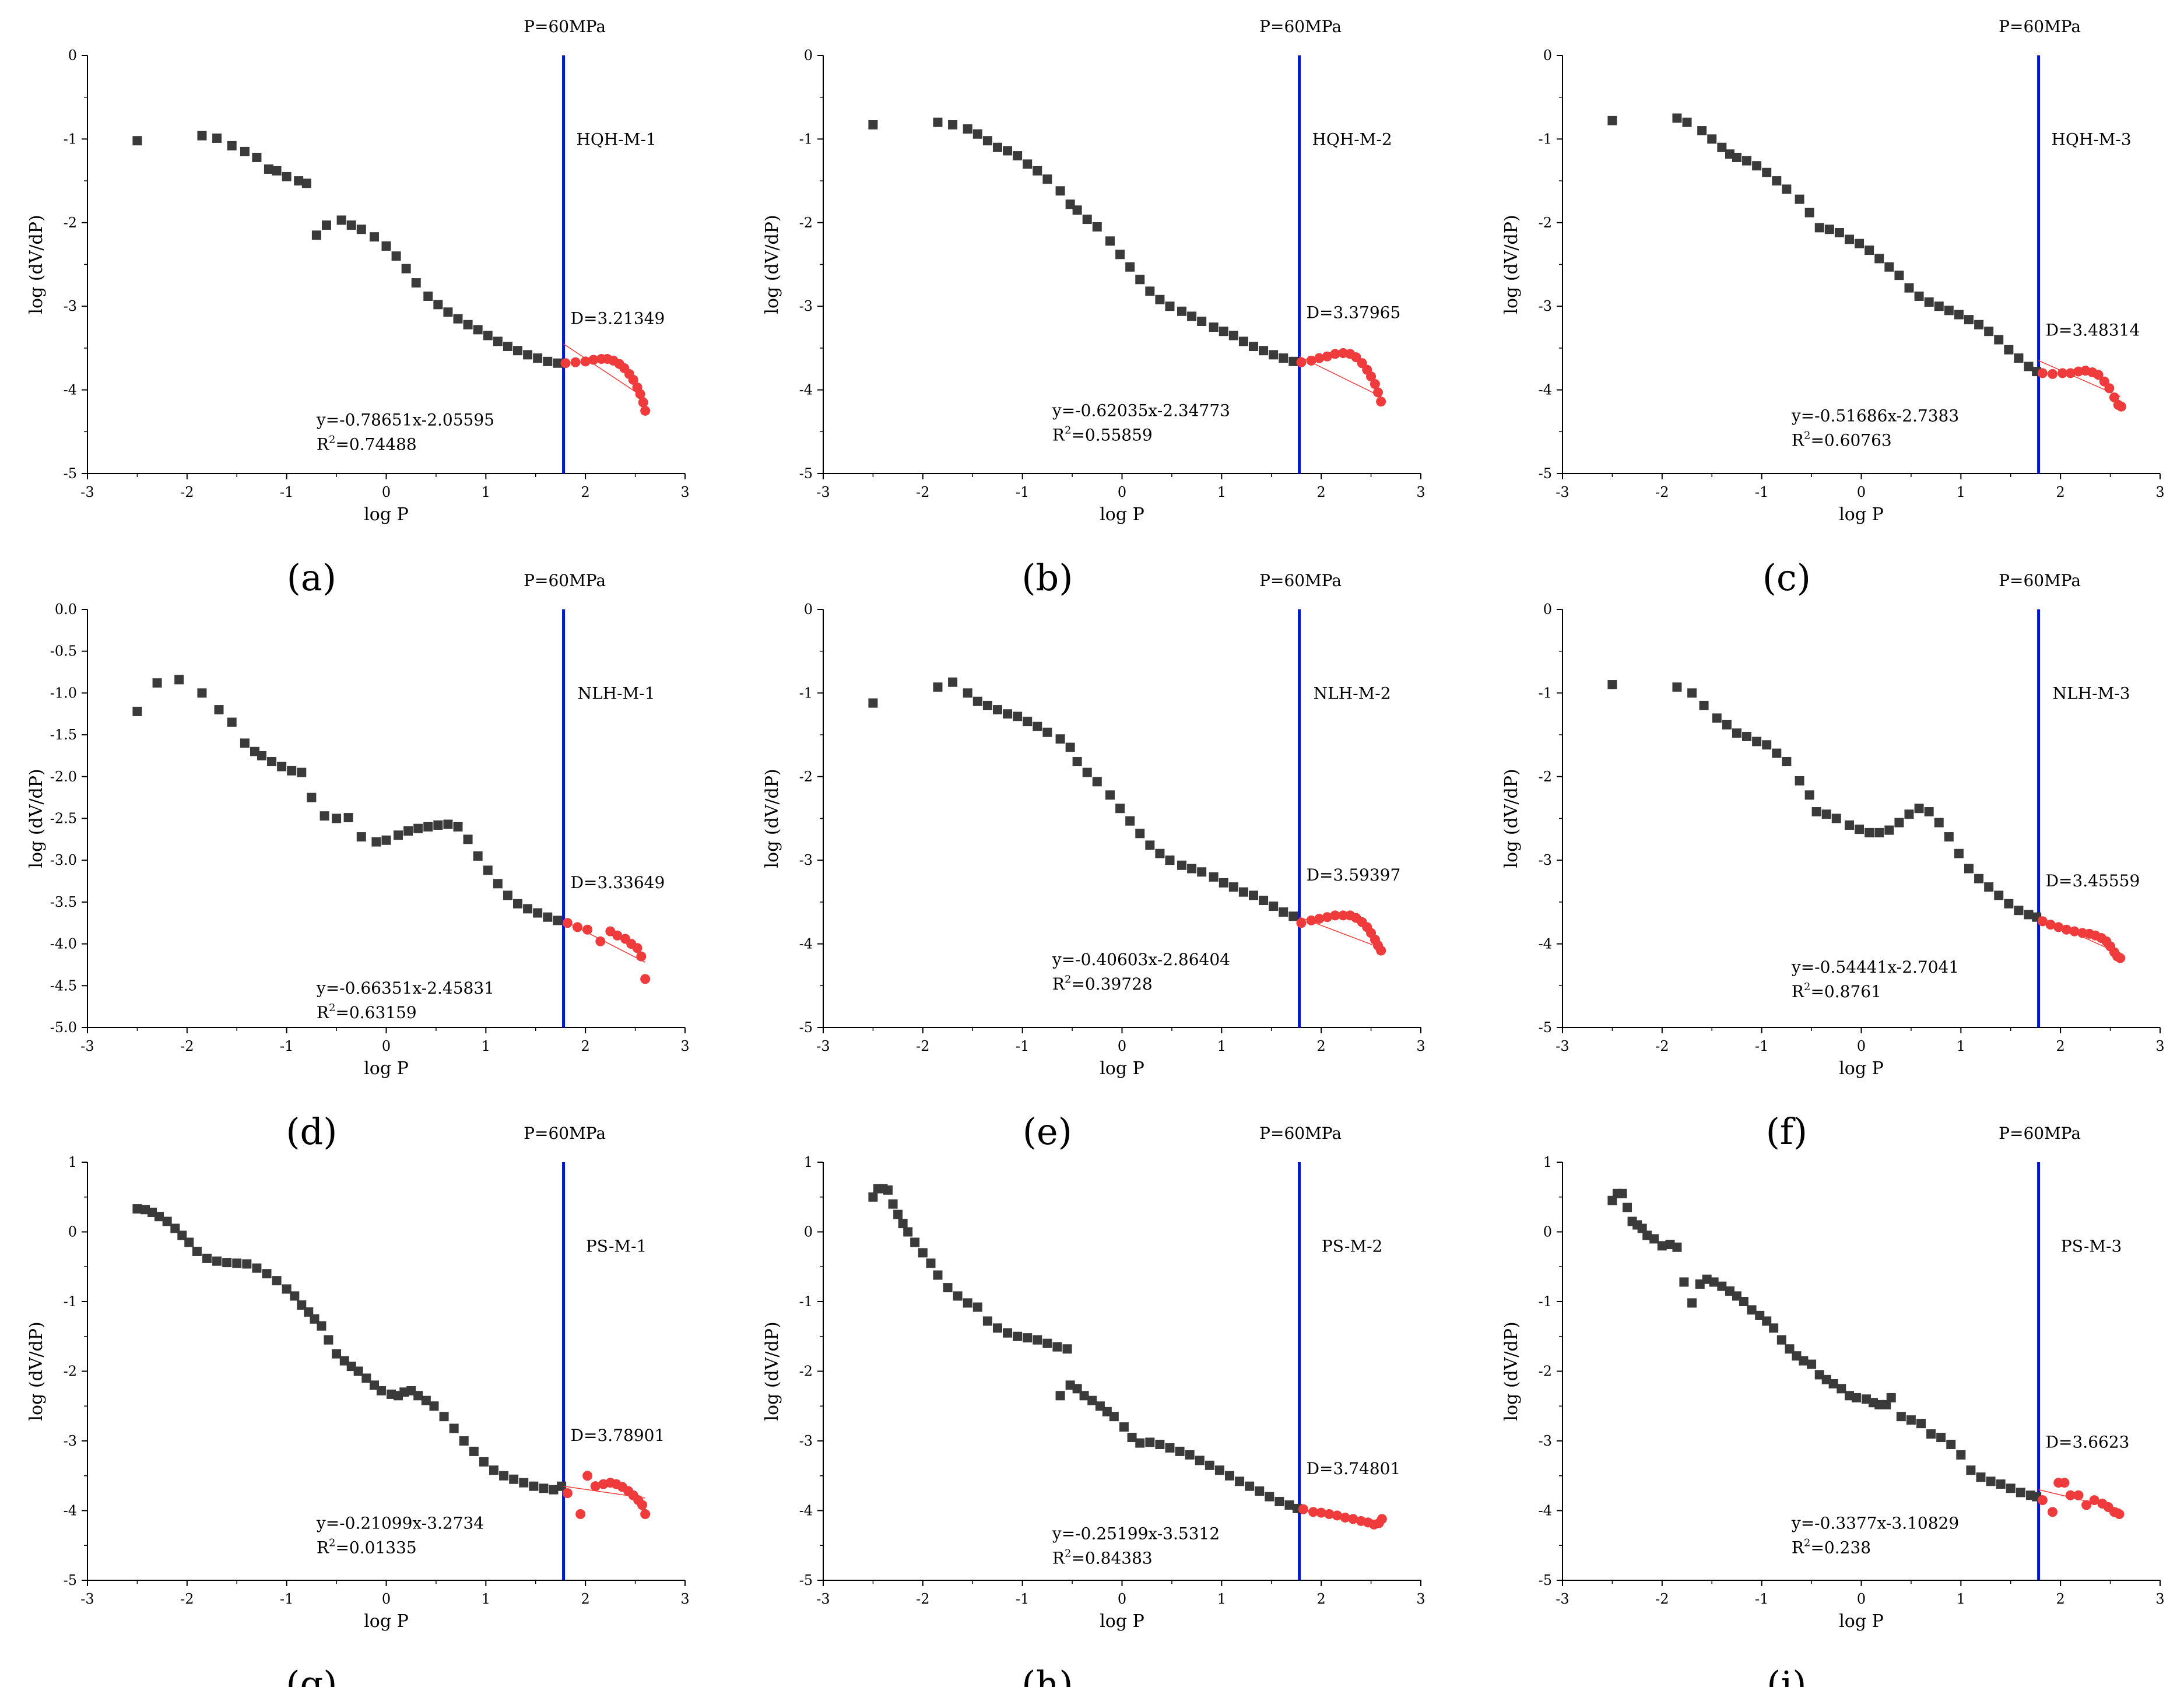 Image resolution: width=2184 pixels, height=1687 pixels. Describe the element at coordinates (808, 609) in the screenshot. I see `y-tick-label: 0` at that location.